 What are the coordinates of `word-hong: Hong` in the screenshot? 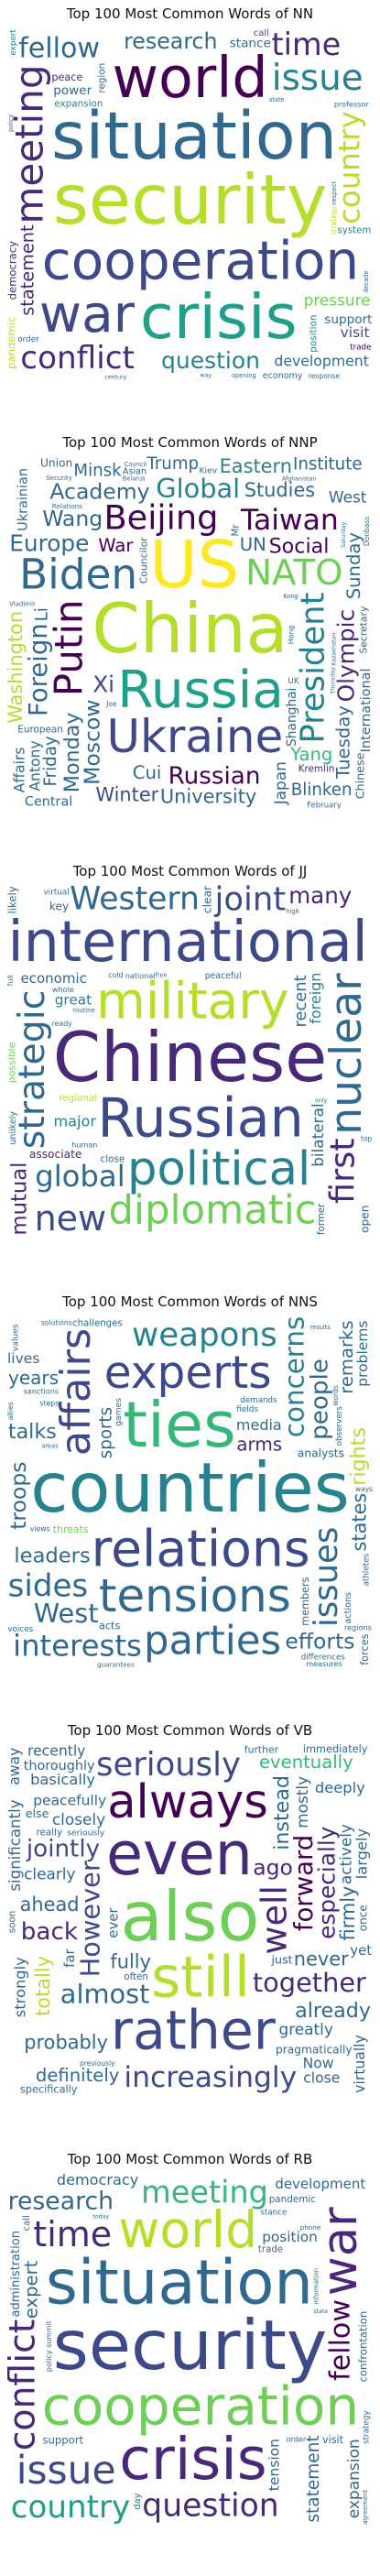 It's located at (291, 636).